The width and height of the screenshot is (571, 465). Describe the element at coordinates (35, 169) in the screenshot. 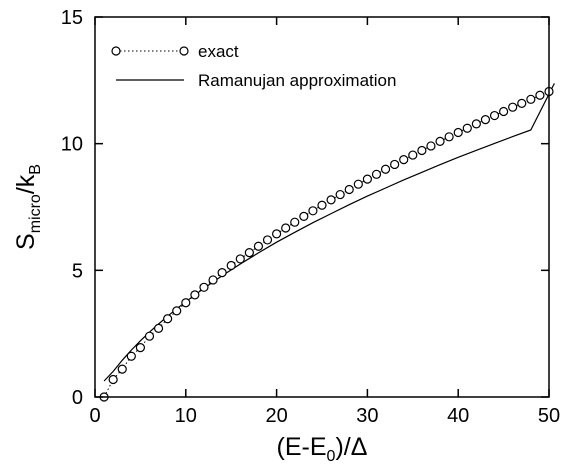

I see `y-axis-label-subscript-2: B` at that location.